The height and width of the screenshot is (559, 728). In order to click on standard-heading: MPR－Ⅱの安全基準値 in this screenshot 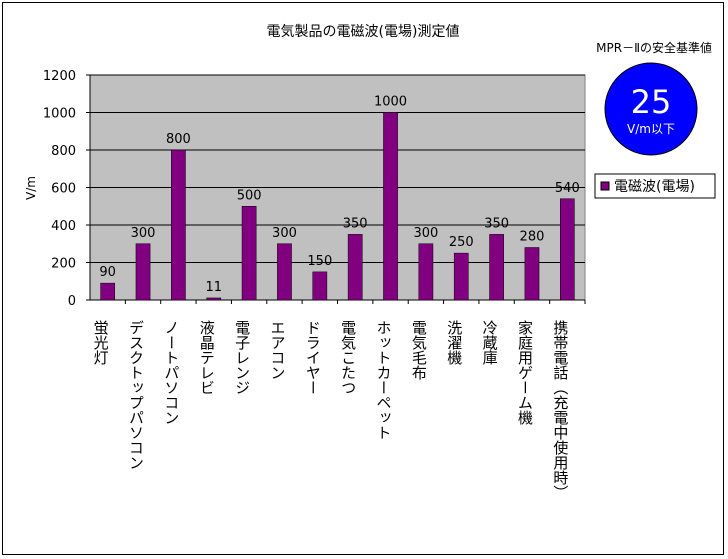, I will do `click(654, 47)`.